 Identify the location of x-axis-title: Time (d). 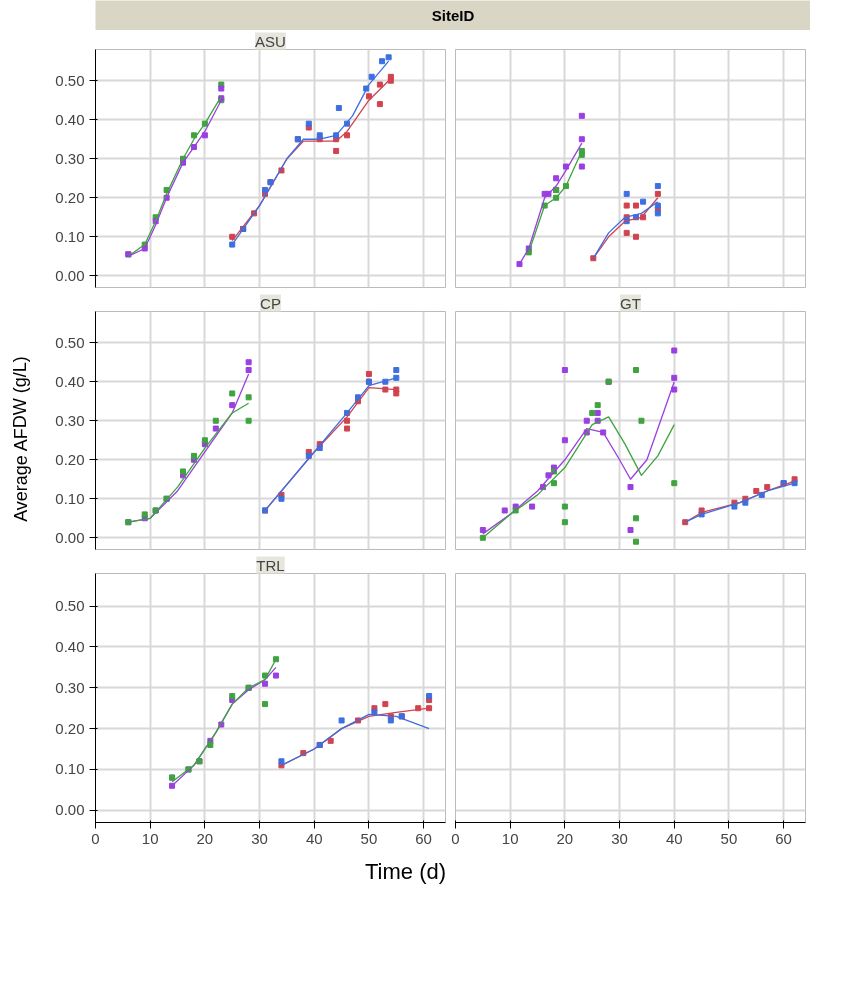
(405, 871).